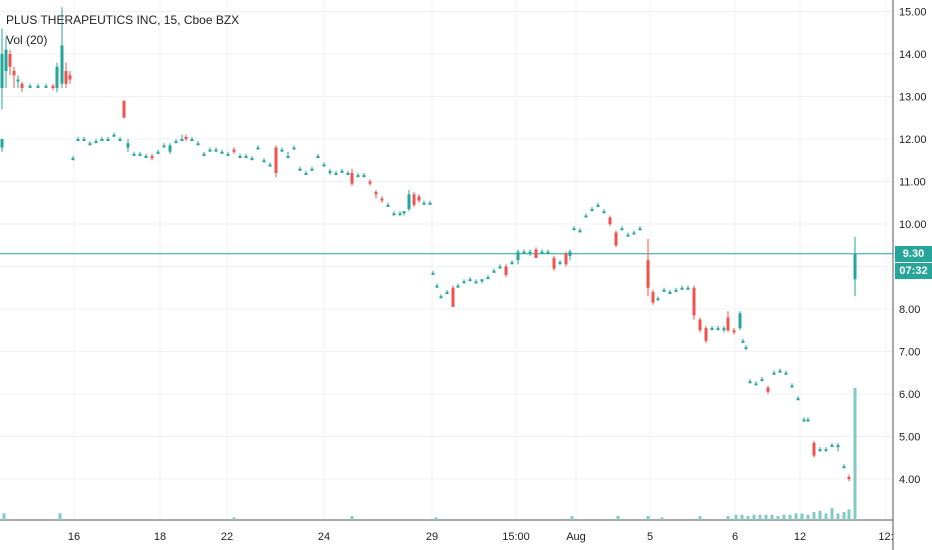 This screenshot has width=932, height=550. What do you see at coordinates (909, 438) in the screenshot?
I see `y-tick-label: 5.00` at bounding box center [909, 438].